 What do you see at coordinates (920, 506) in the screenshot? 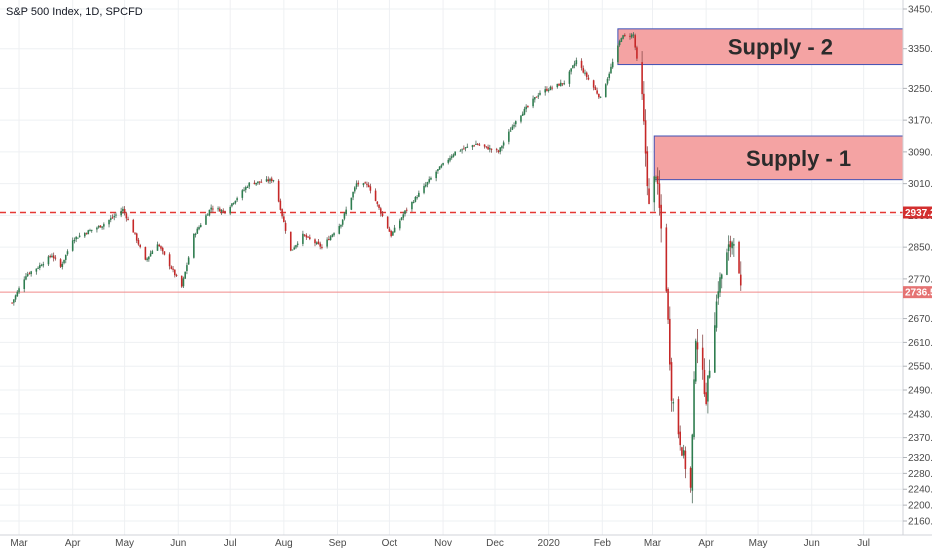
I see `price-tick-label: 2200.00` at bounding box center [920, 506].